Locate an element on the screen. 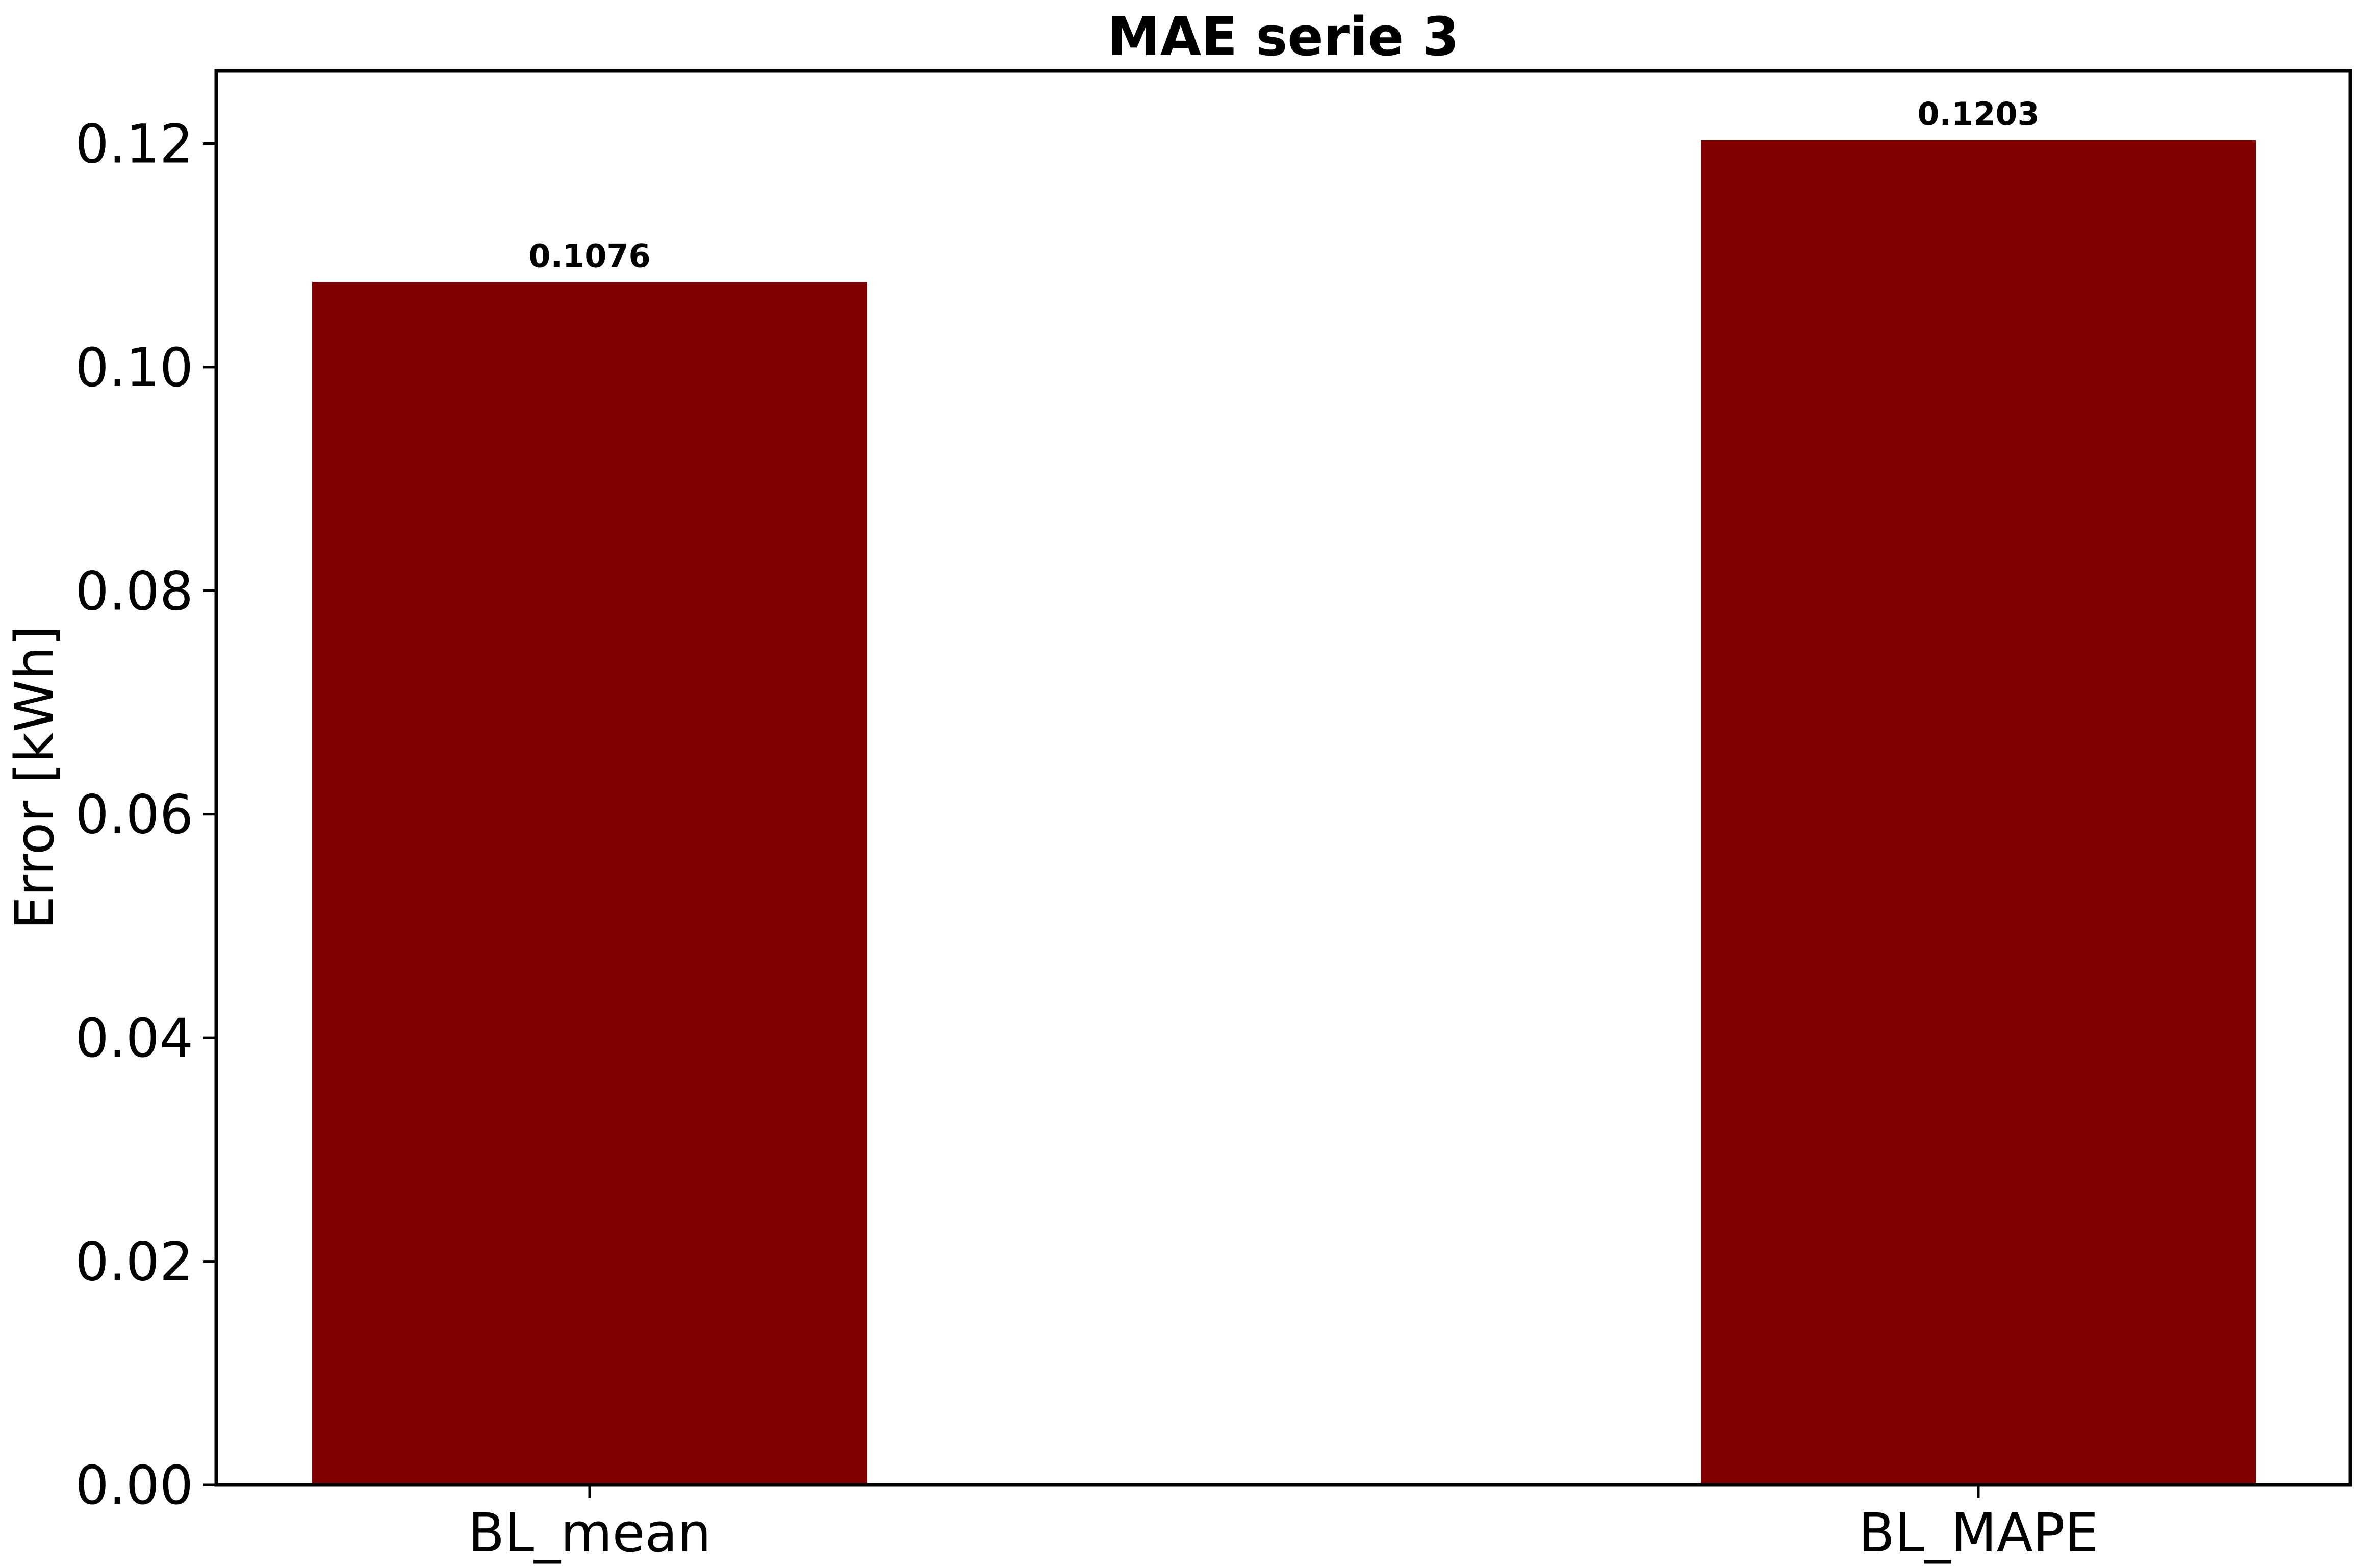 This screenshot has width=2365, height=1568. x-axis-ticks: BL_mean BL_MAPE is located at coordinates (1283, 1524).